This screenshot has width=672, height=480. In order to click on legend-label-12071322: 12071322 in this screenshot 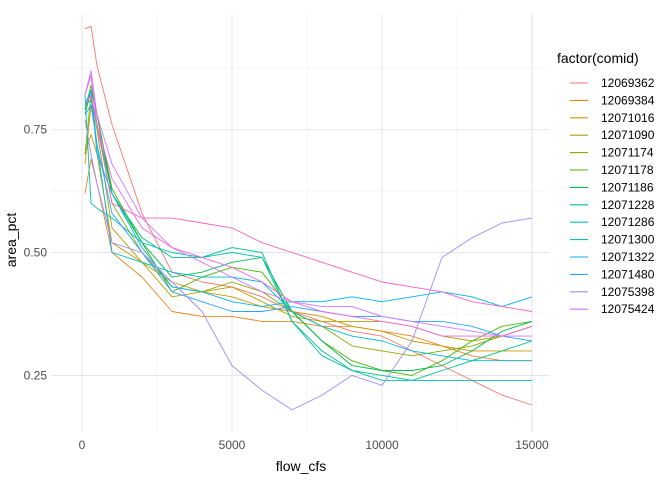, I will do `click(628, 257)`.